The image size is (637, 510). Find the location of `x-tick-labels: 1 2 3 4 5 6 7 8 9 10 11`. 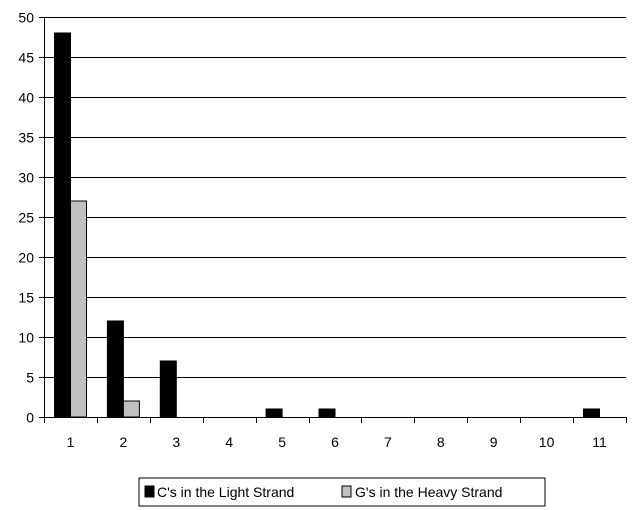

x-tick-labels: 1 2 3 4 5 6 7 8 9 10 11 is located at coordinates (337, 442).